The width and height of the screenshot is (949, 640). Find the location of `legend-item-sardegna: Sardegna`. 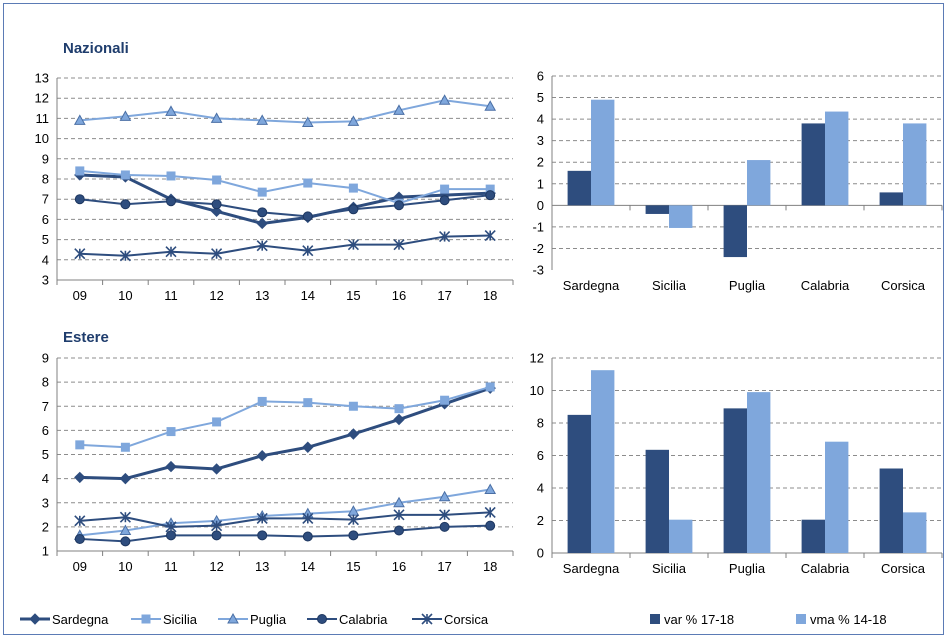

legend-item-sardegna: Sardegna is located at coordinates (64, 619).